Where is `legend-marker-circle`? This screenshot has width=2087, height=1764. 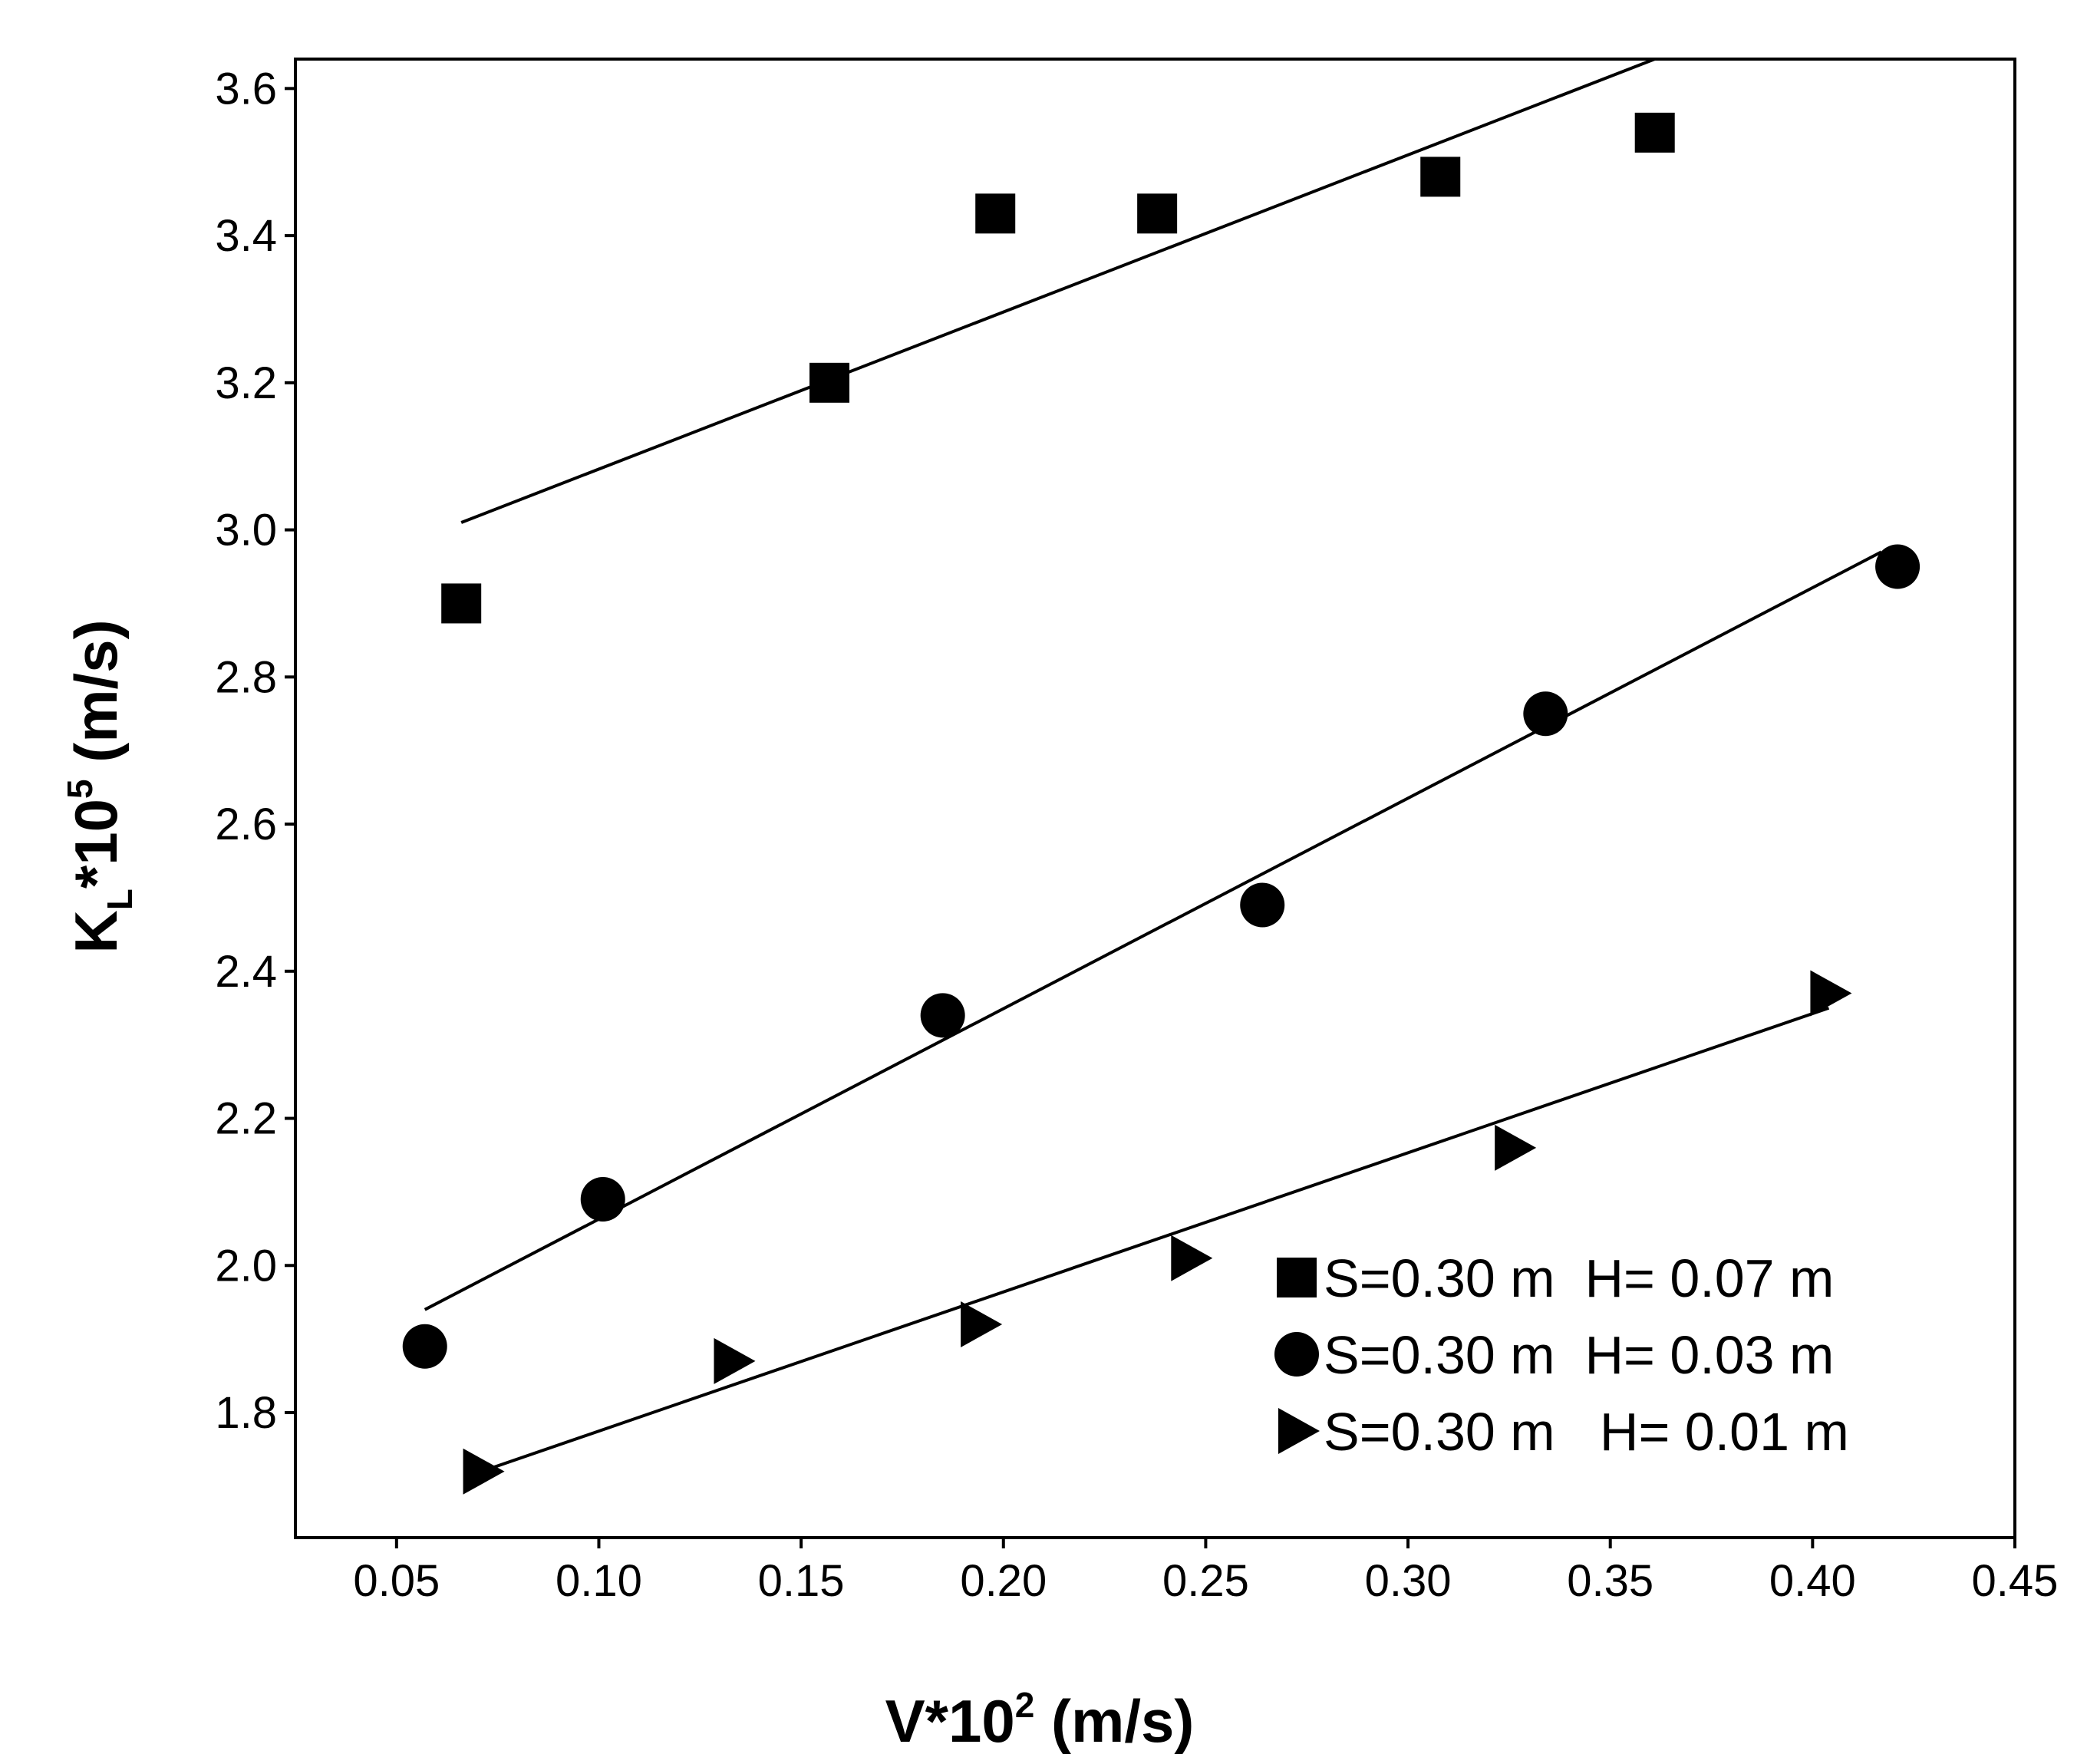 legend-marker-circle is located at coordinates (1296, 1355).